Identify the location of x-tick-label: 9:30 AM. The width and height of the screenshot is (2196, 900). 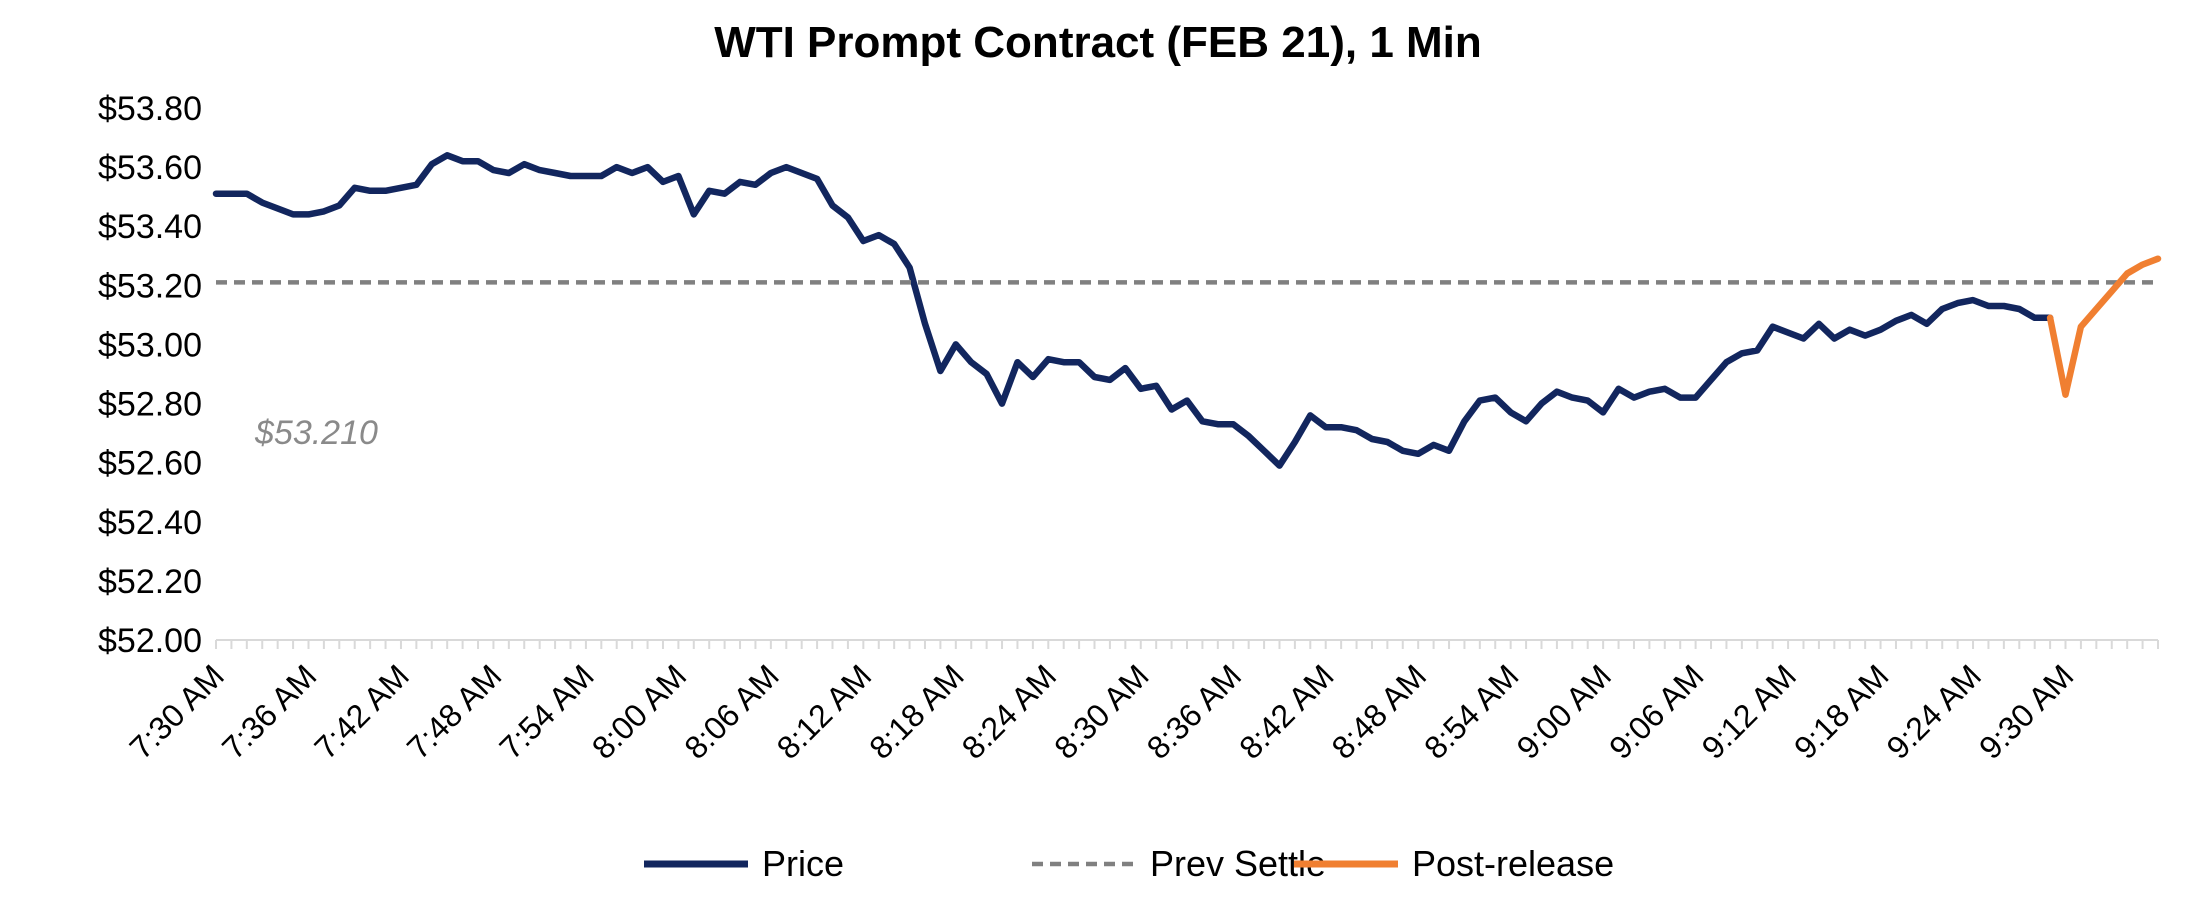
(2026, 711).